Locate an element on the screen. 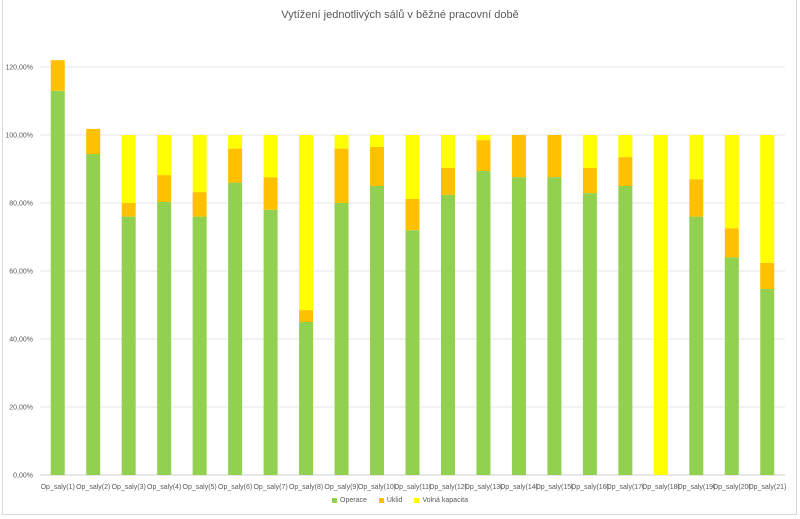 Image resolution: width=800 pixels, height=519 pixels. legend-label: Volná kapacita is located at coordinates (445, 500).